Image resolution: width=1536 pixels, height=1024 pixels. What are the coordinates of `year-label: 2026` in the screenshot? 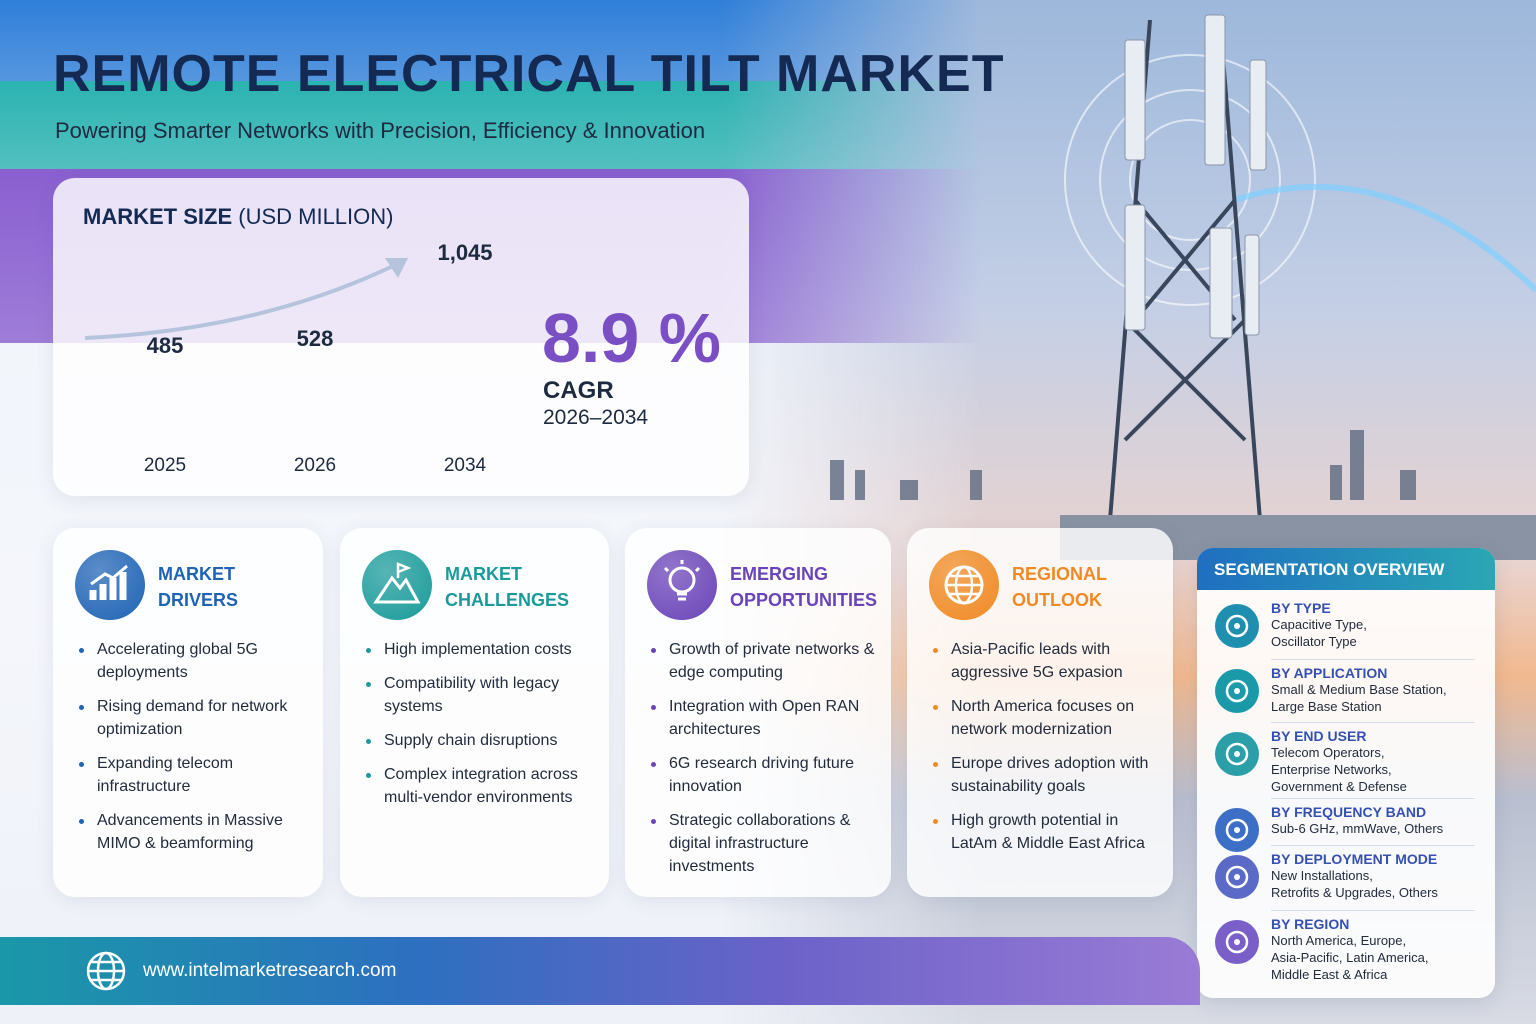 It's located at (315, 465).